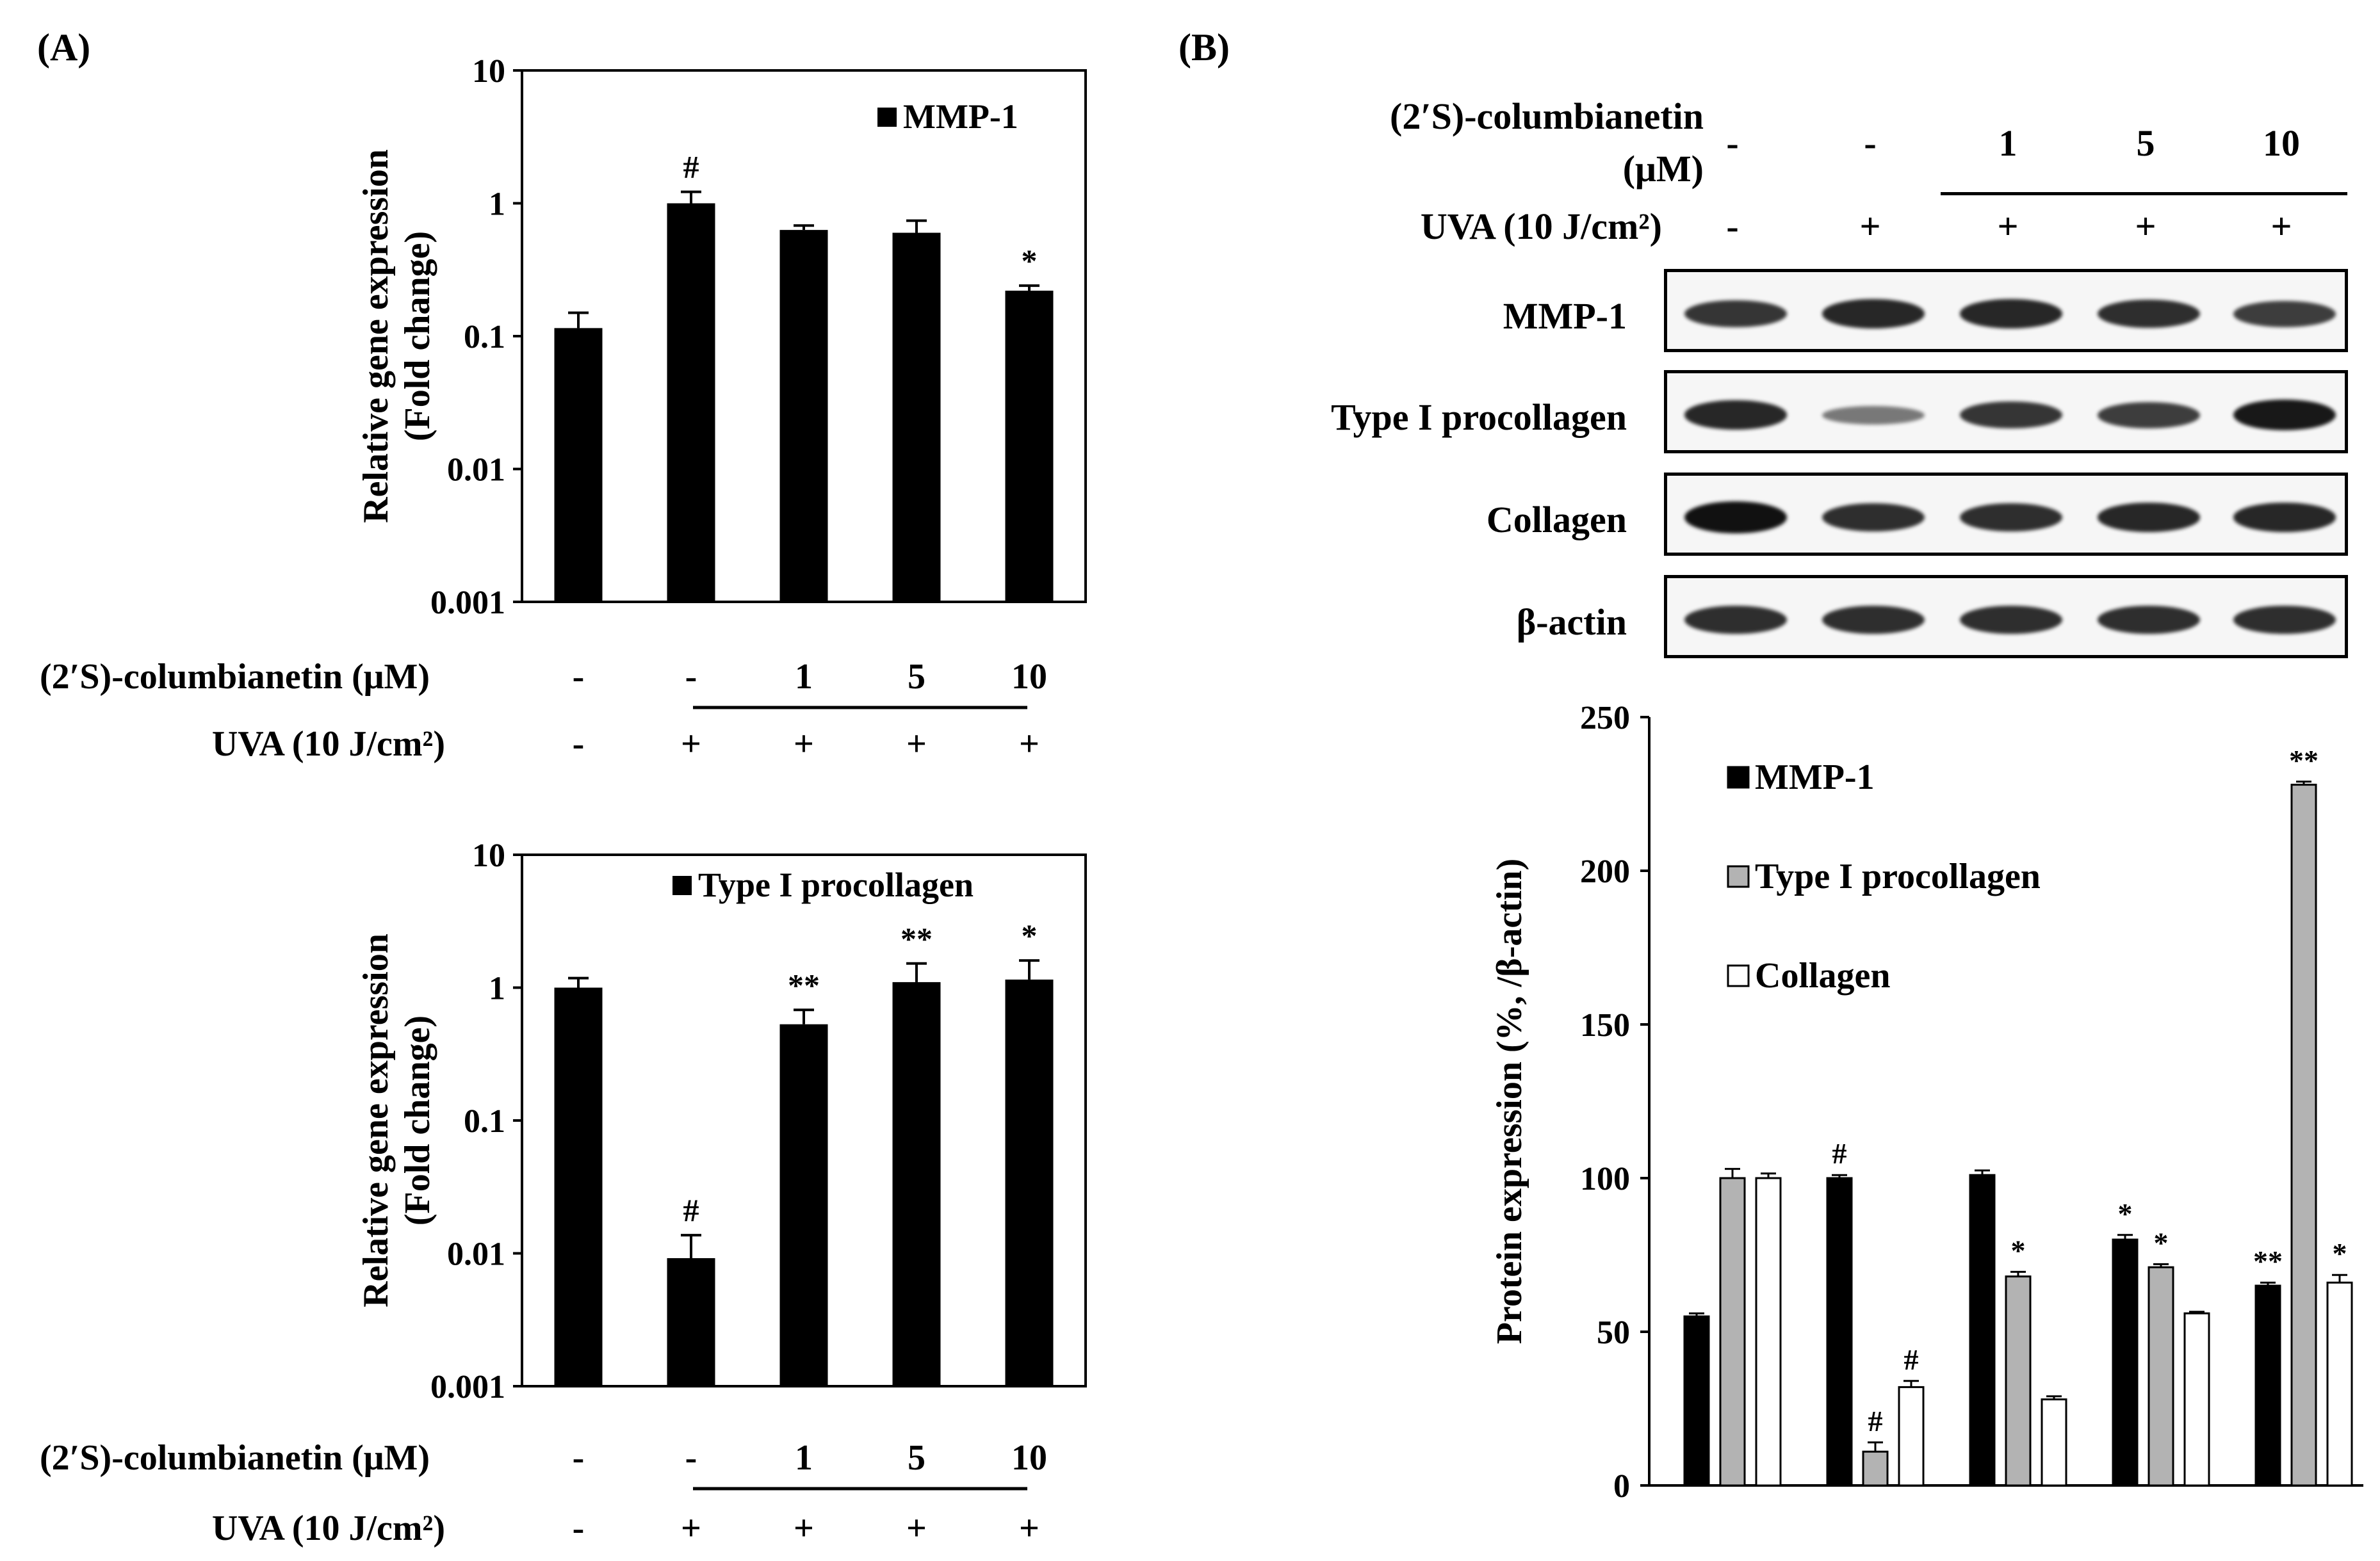 The image size is (2380, 1561). Describe the element at coordinates (1870, 226) in the screenshot. I see `blot-uva-value-1: +` at that location.